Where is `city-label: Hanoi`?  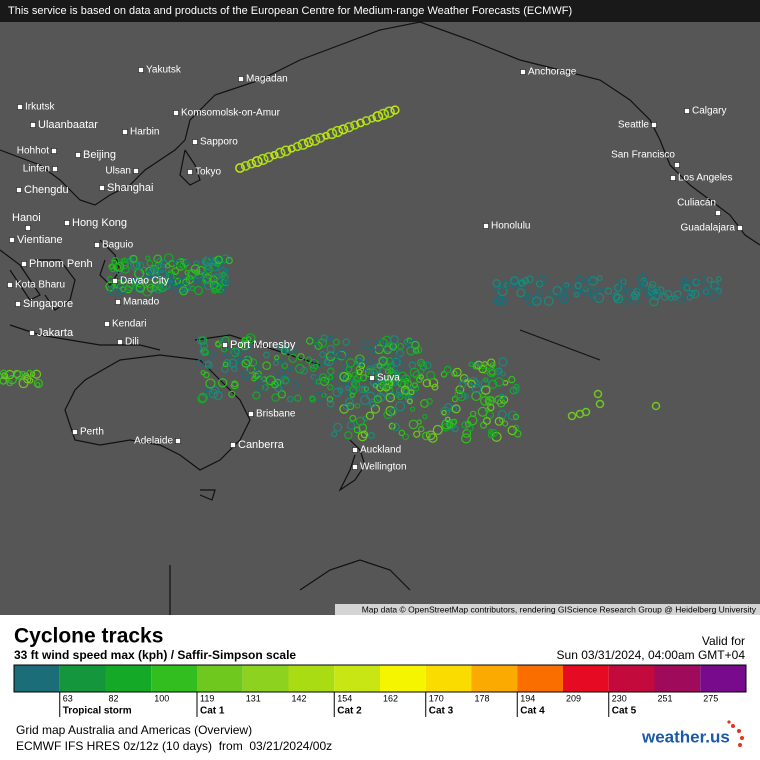 city-label: Hanoi is located at coordinates (26, 218).